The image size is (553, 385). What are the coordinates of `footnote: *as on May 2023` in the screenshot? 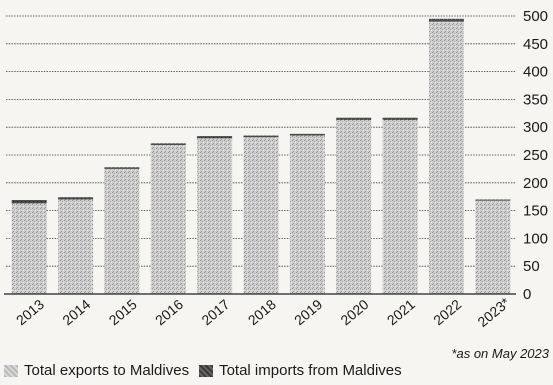 It's located at (500, 353).